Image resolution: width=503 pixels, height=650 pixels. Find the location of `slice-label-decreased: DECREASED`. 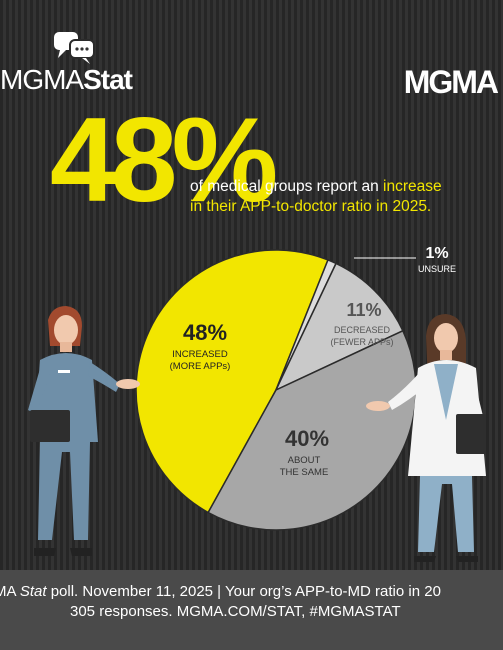

slice-label-decreased: DECREASED is located at coordinates (362, 330).